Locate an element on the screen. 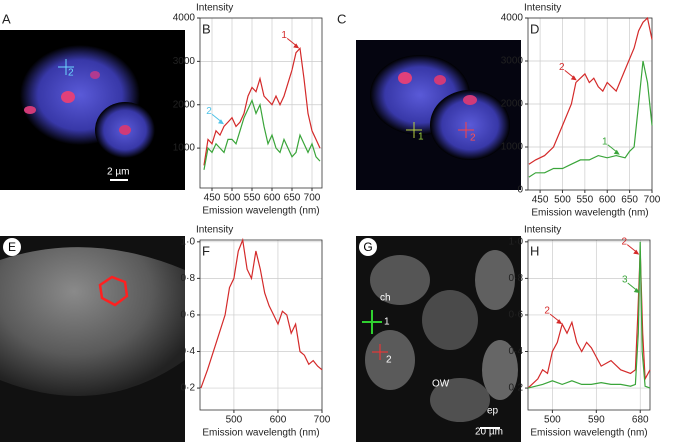 This screenshot has width=678, height=446. panel-label: C is located at coordinates (341, 18).